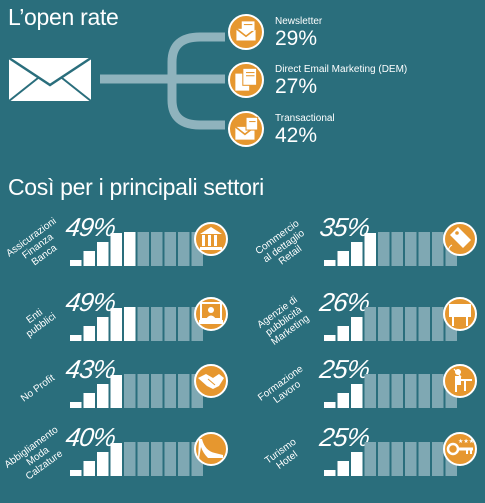  Describe the element at coordinates (284, 456) in the screenshot. I see `sector-label: Turismo Hotel` at that location.